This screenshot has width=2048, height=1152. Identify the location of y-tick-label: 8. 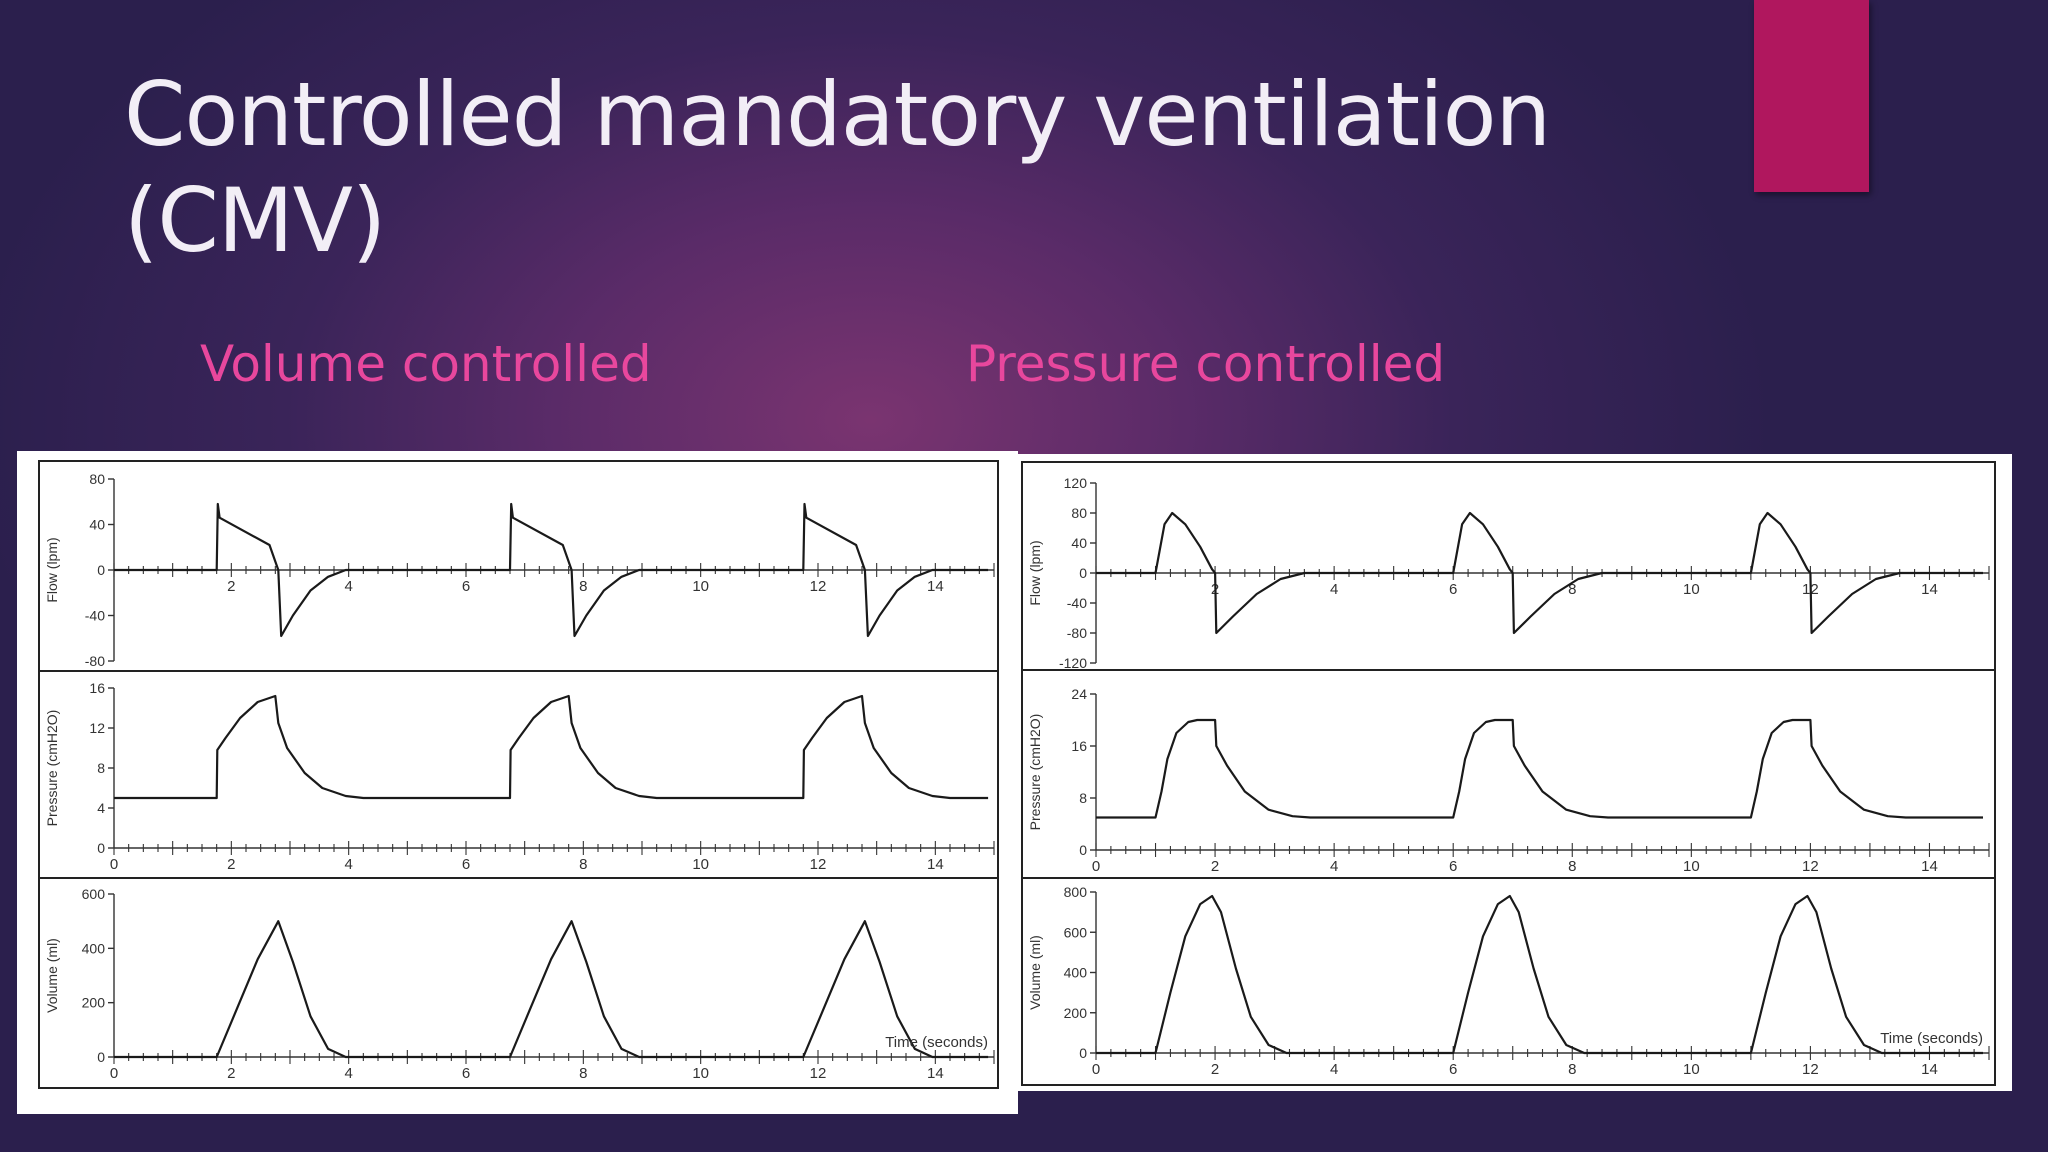
(1083, 798).